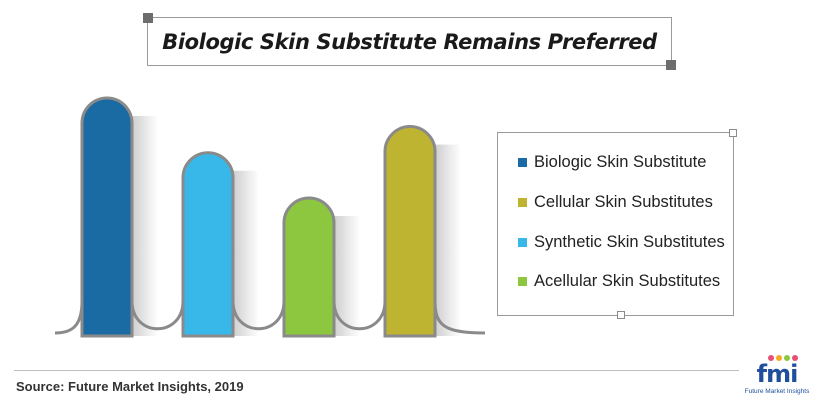  I want to click on legend-item: Cellular Skin Substitutes, so click(615, 202).